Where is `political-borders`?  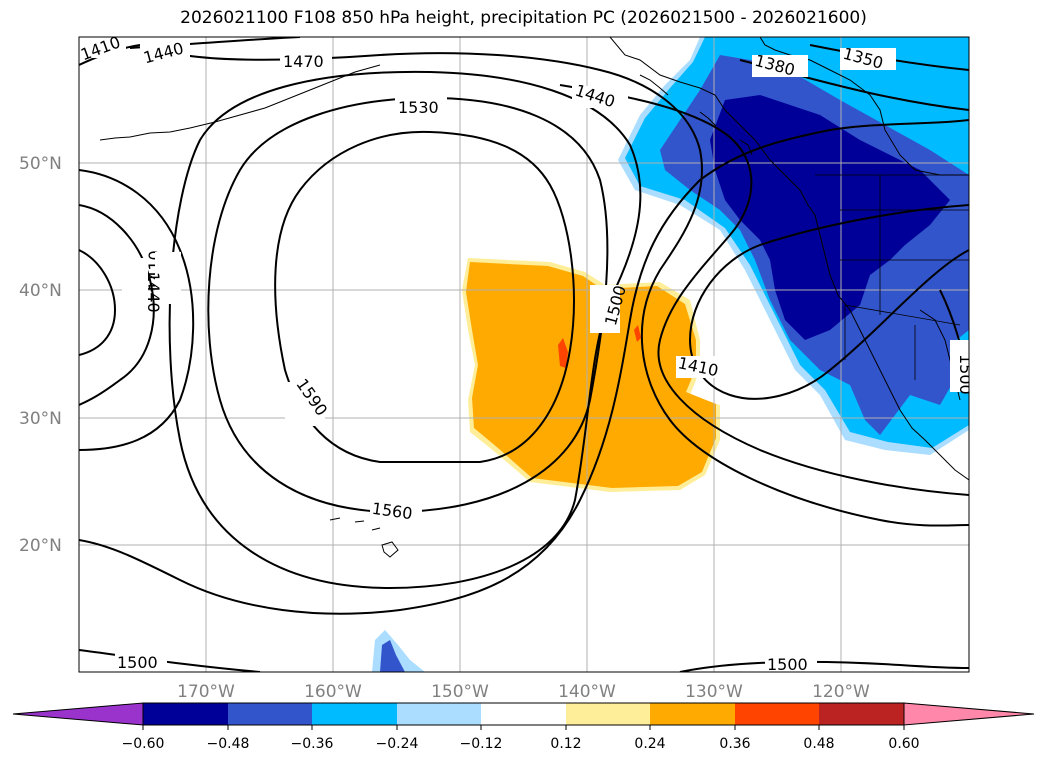 political-borders is located at coordinates (892, 277).